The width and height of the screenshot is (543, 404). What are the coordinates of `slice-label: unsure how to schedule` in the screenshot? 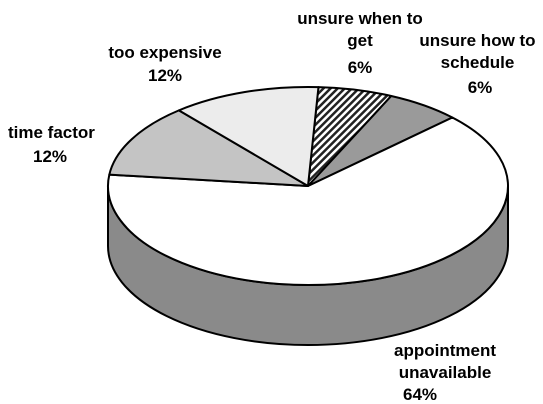 It's located at (477, 51).